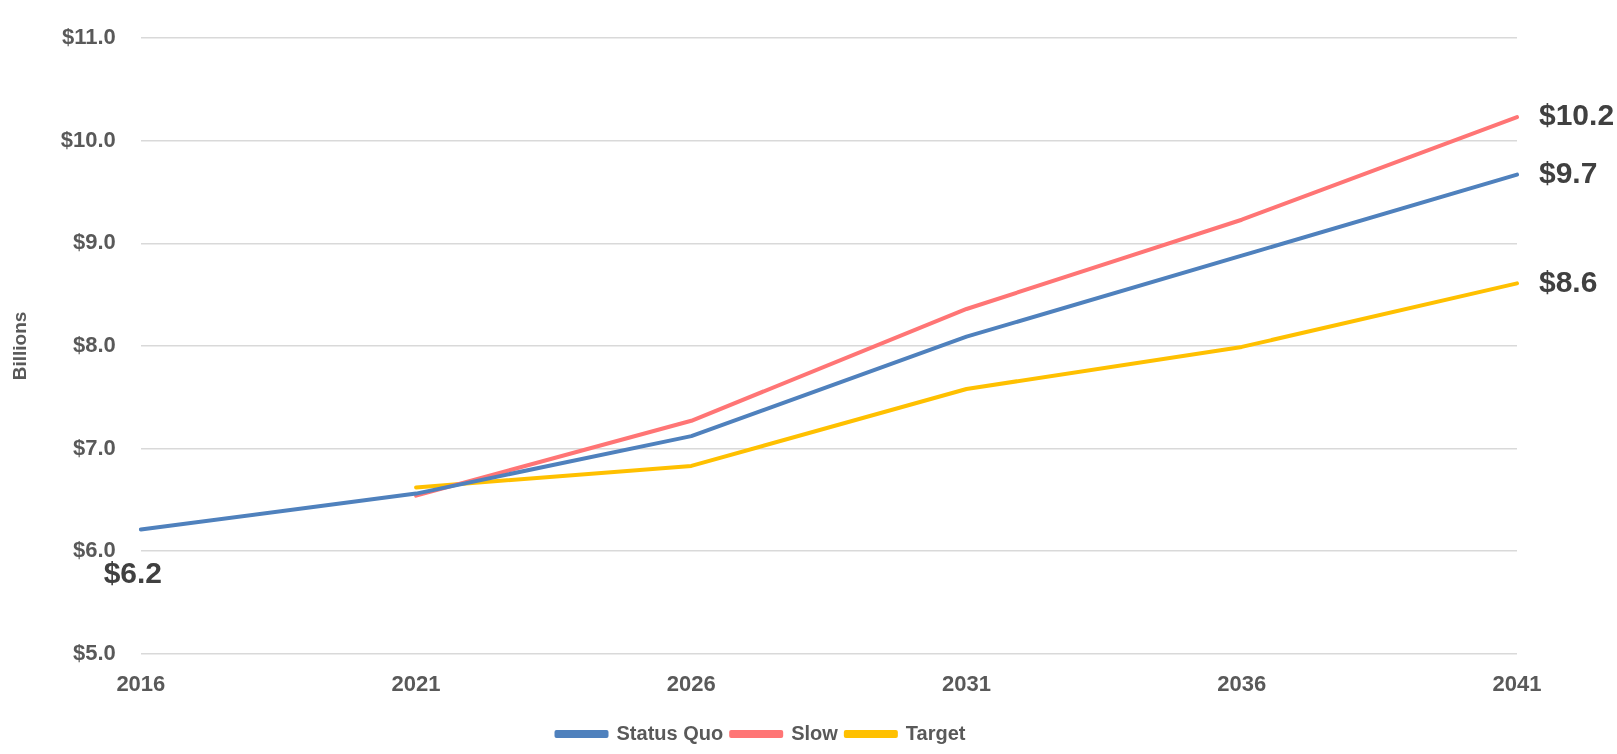 This screenshot has width=1617, height=754. I want to click on x-tick-label: 2021, so click(416, 683).